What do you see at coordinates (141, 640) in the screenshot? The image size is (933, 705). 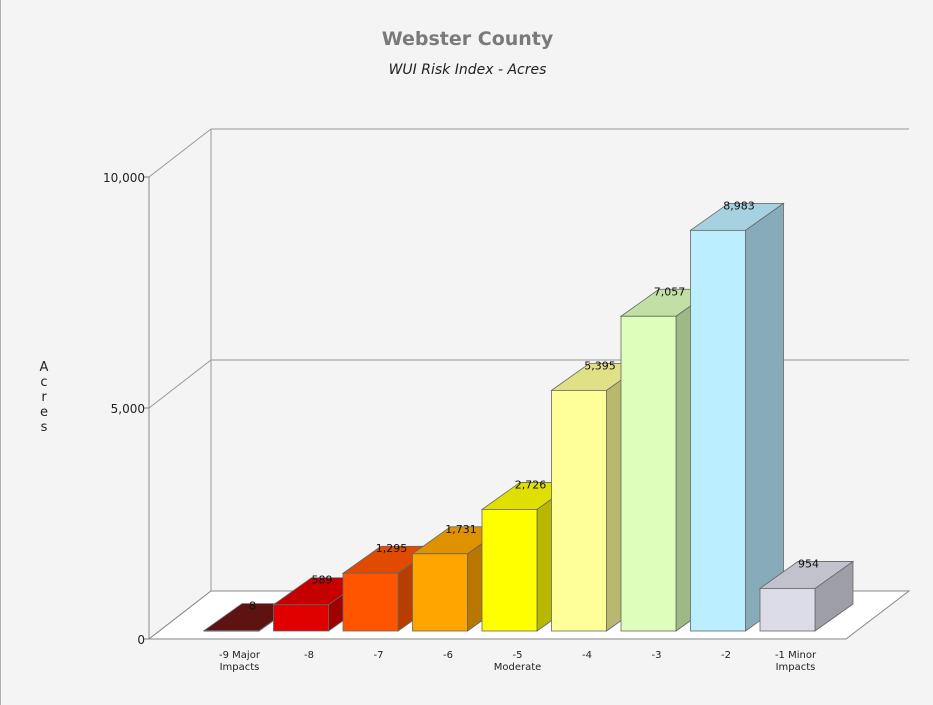 I see `y-tick-label: 0` at bounding box center [141, 640].